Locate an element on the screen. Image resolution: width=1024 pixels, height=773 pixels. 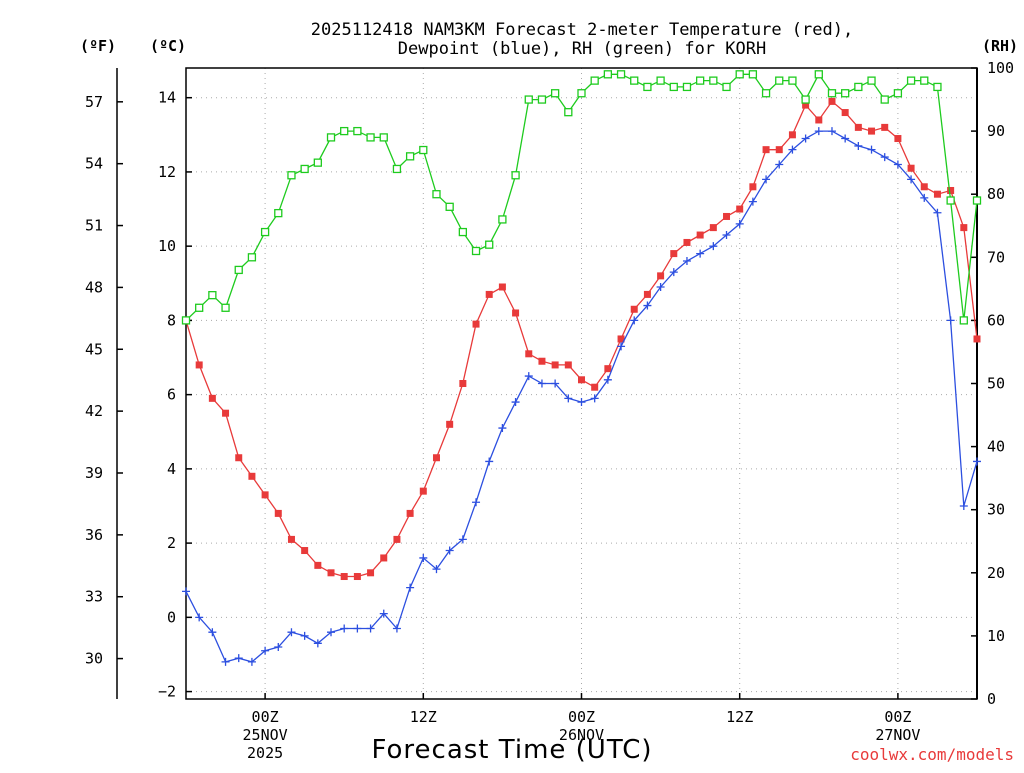
fahrenheit-tick-label-8: 54 is located at coordinates (94, 164).